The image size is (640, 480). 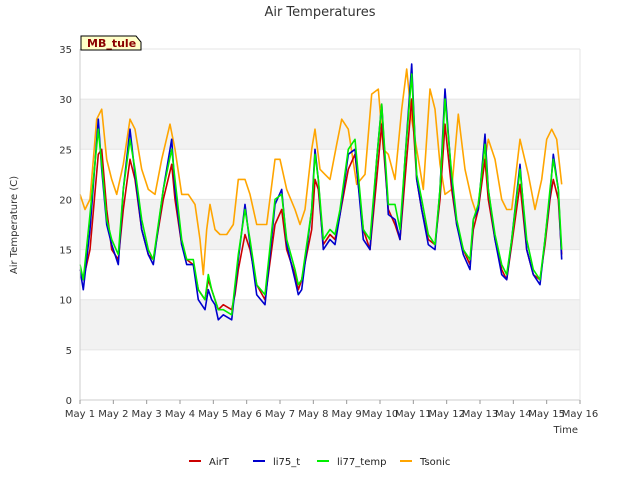 I want to click on y-tick-label: 15, so click(x=65, y=251).